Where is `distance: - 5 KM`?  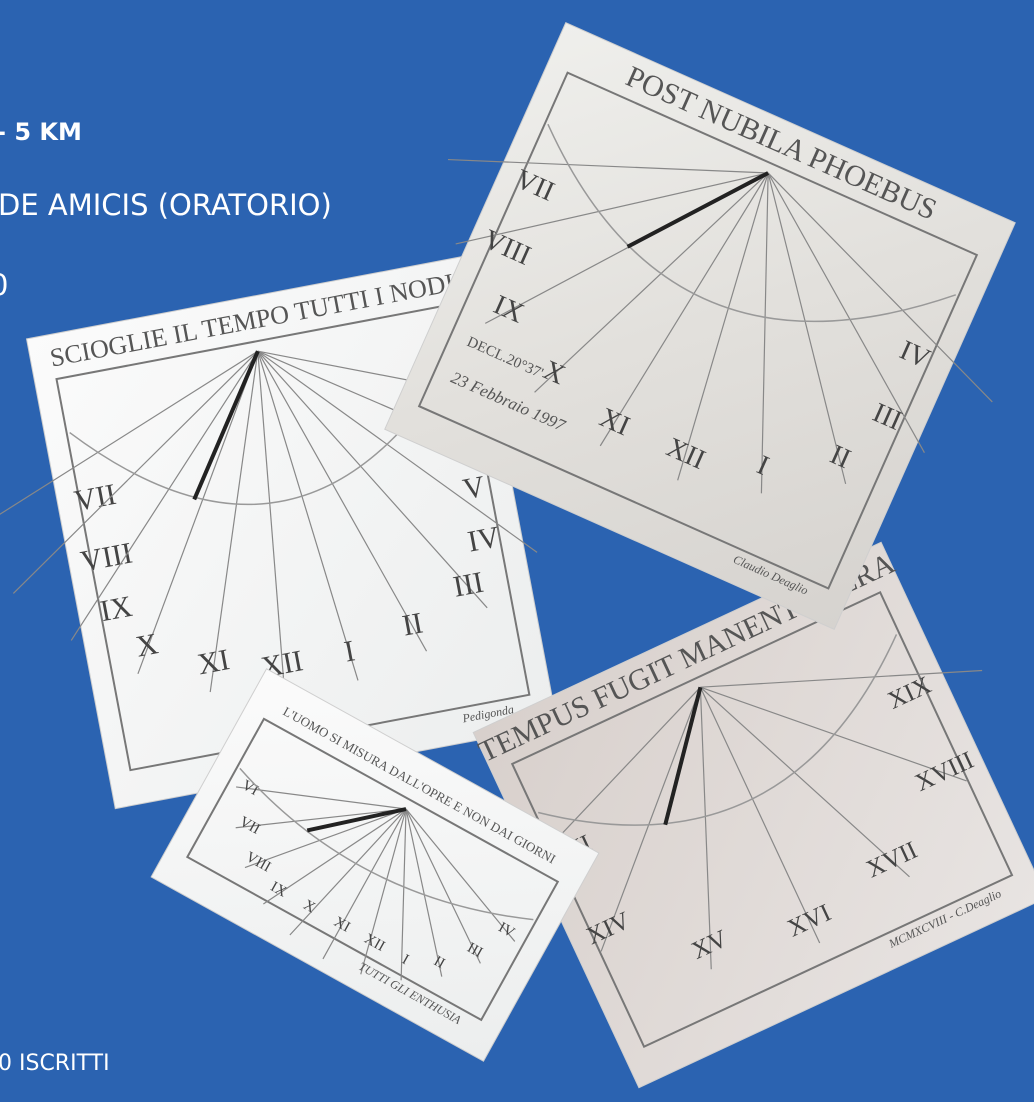
distance: - 5 KM is located at coordinates (41, 132).